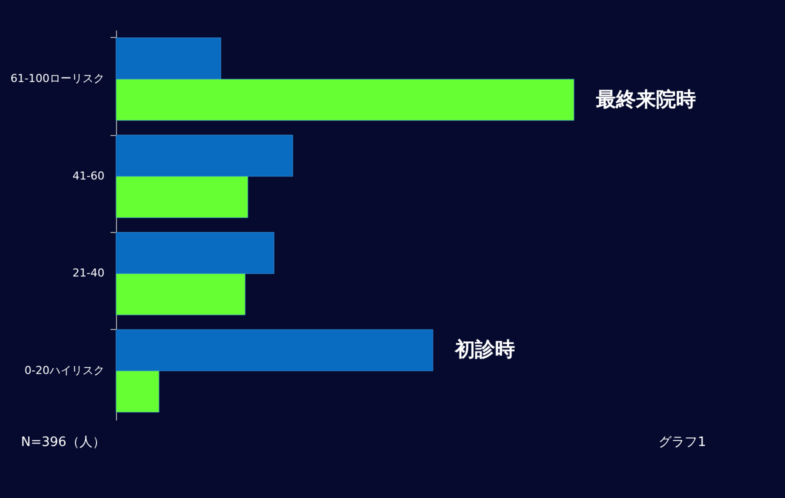  I want to click on series-label: 初診時, so click(484, 349).